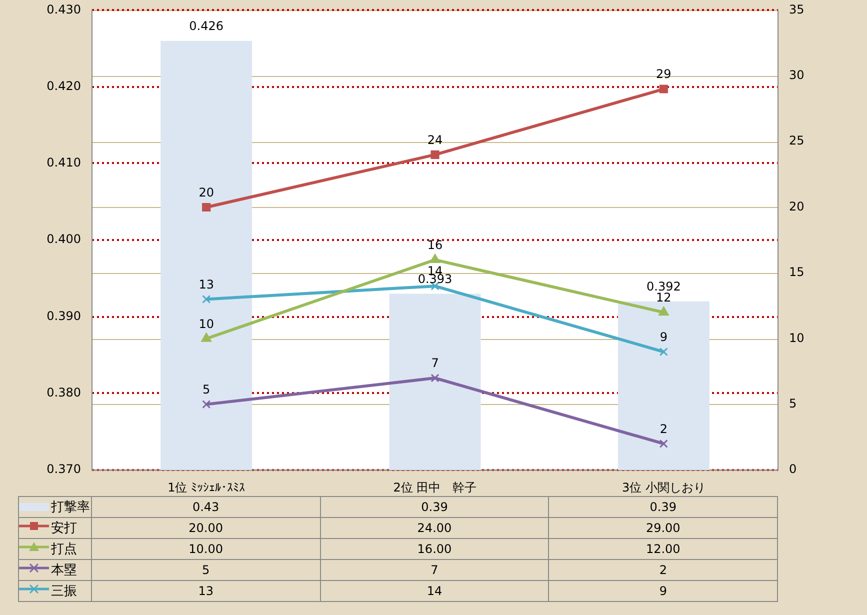  I want to click on y2-tick-label: 15, so click(796, 272).